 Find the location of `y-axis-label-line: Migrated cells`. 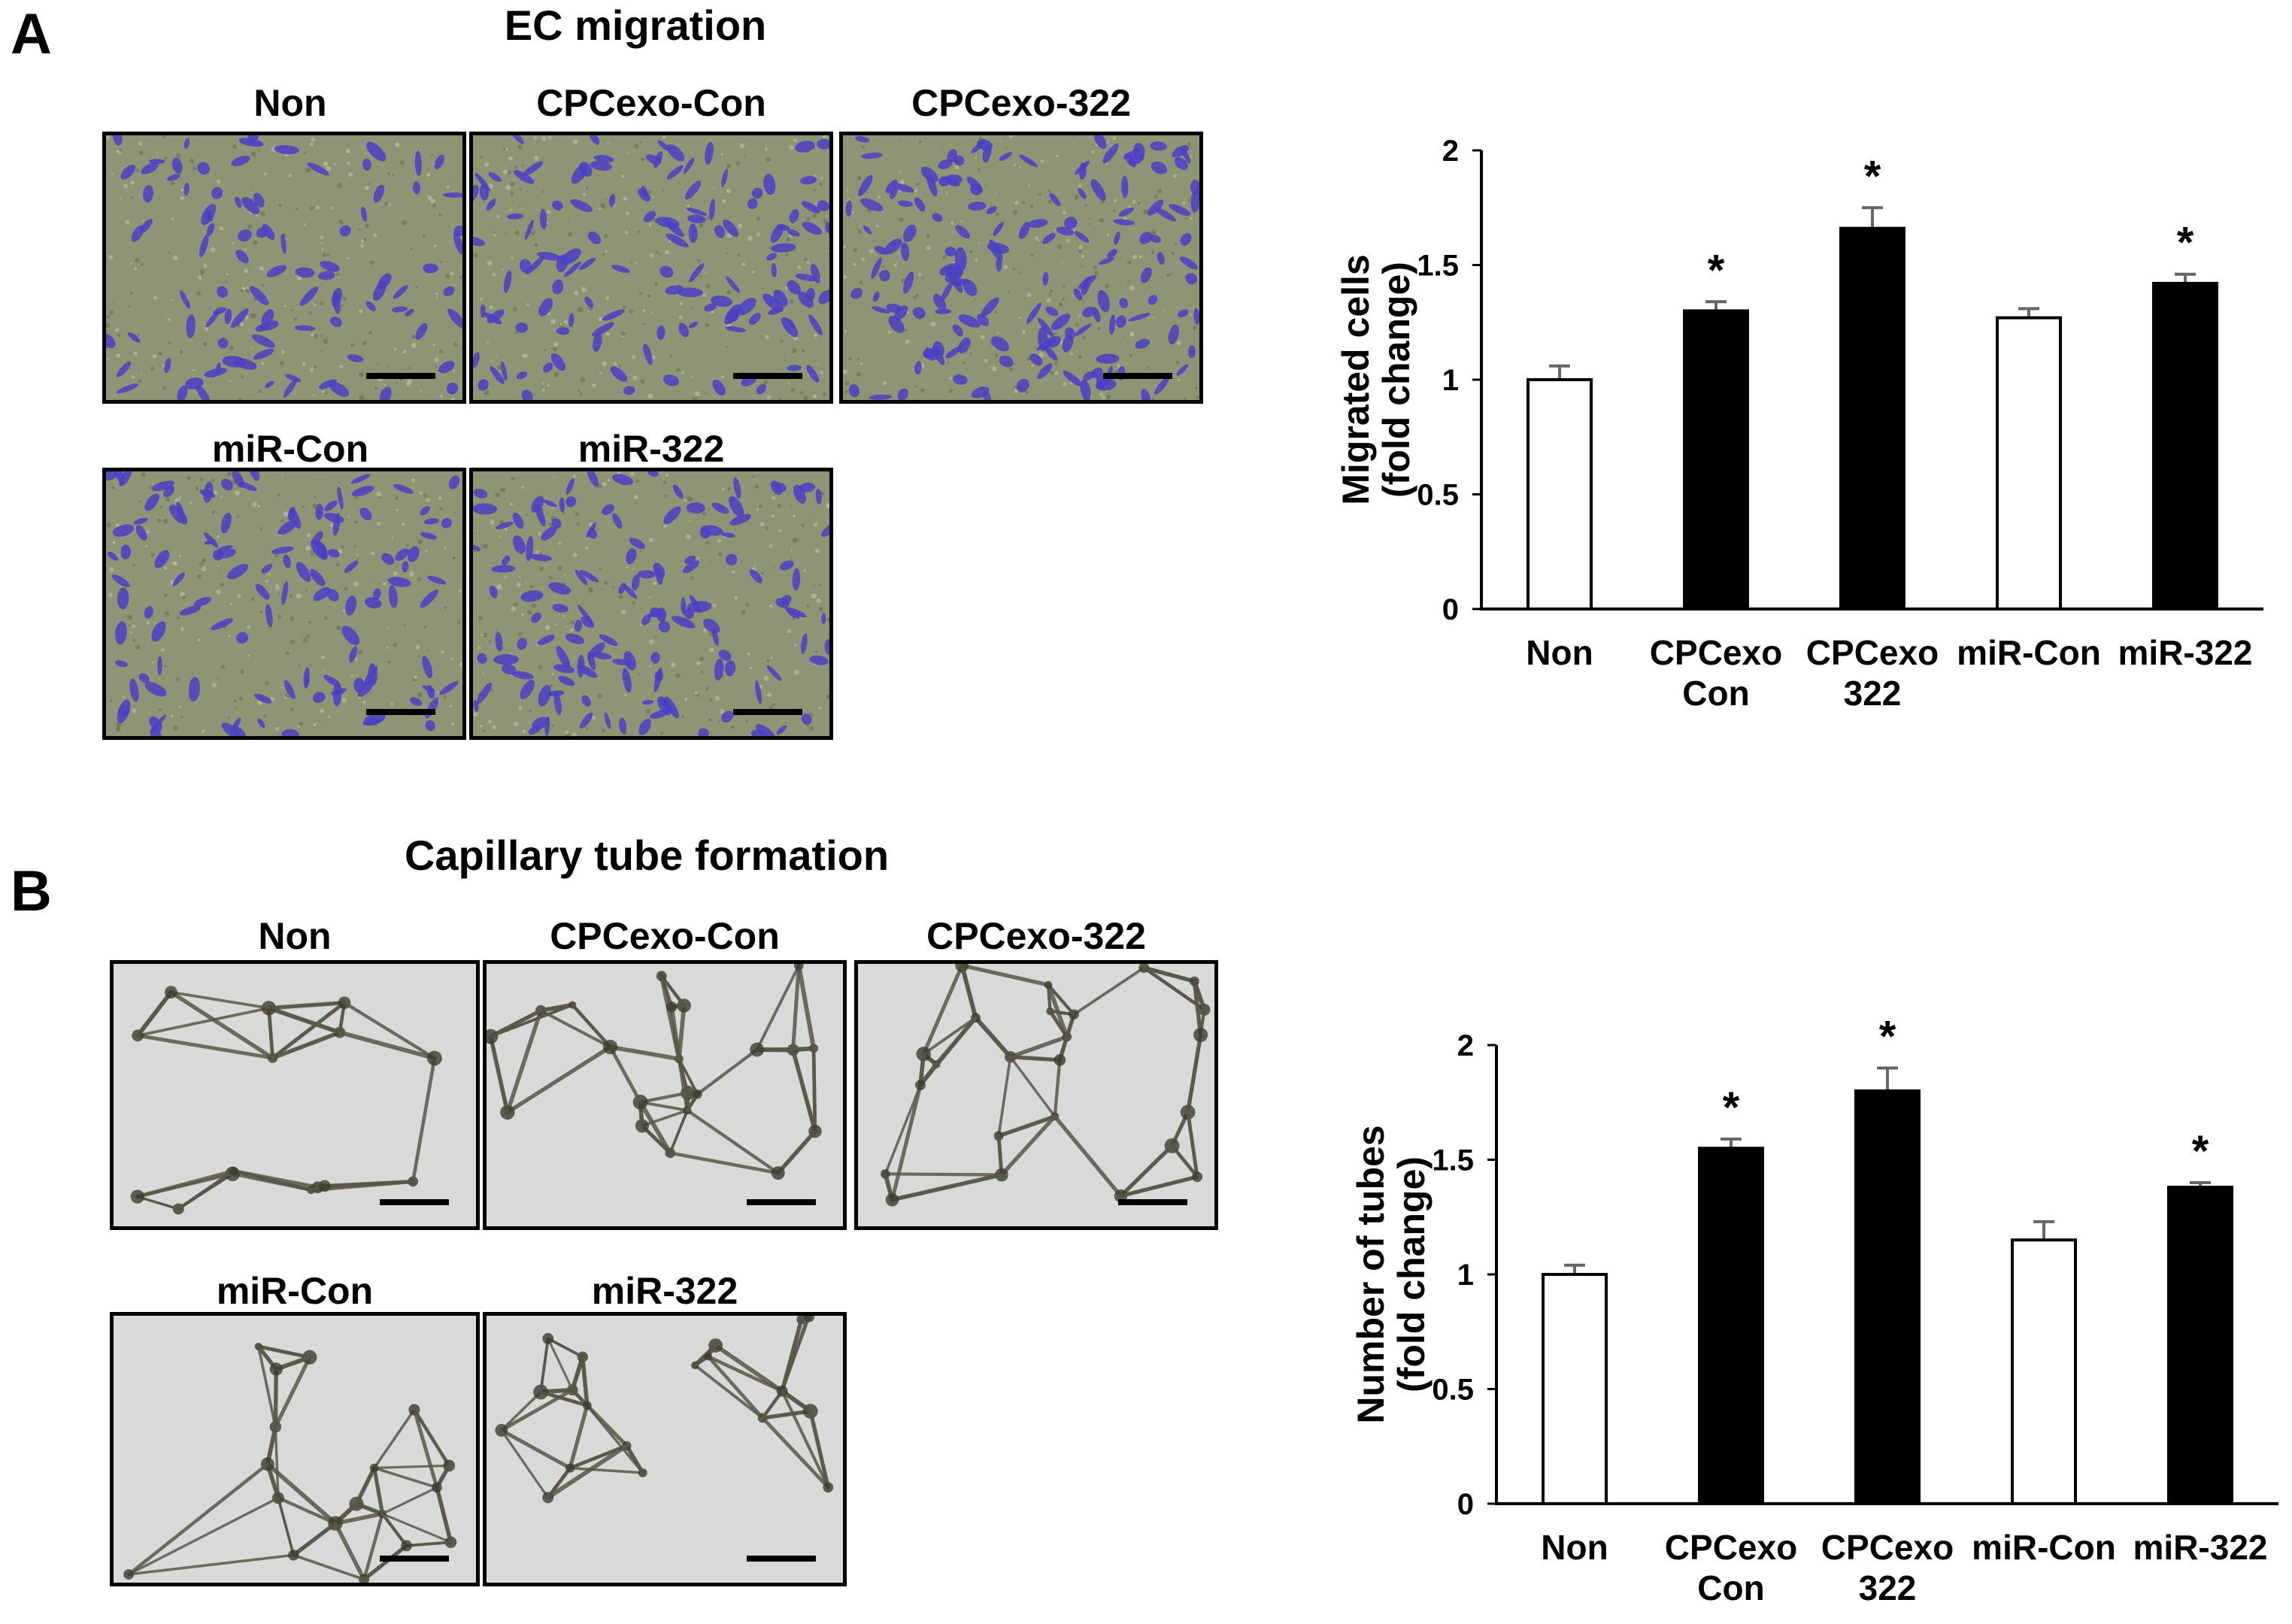

y-axis-label-line: Migrated cells is located at coordinates (1356, 379).